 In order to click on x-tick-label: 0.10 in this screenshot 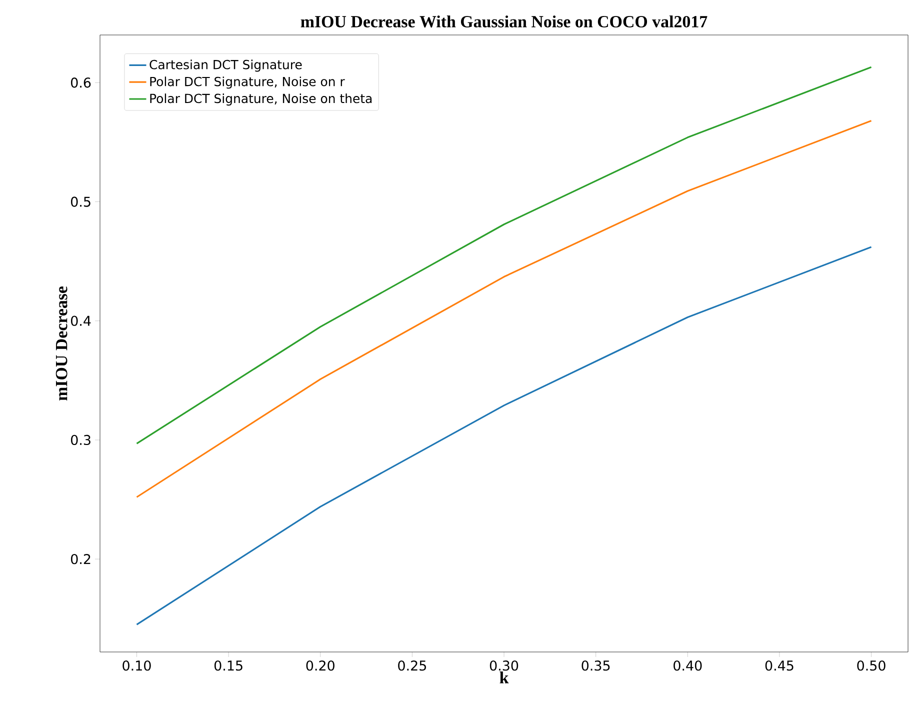, I will do `click(136, 665)`.